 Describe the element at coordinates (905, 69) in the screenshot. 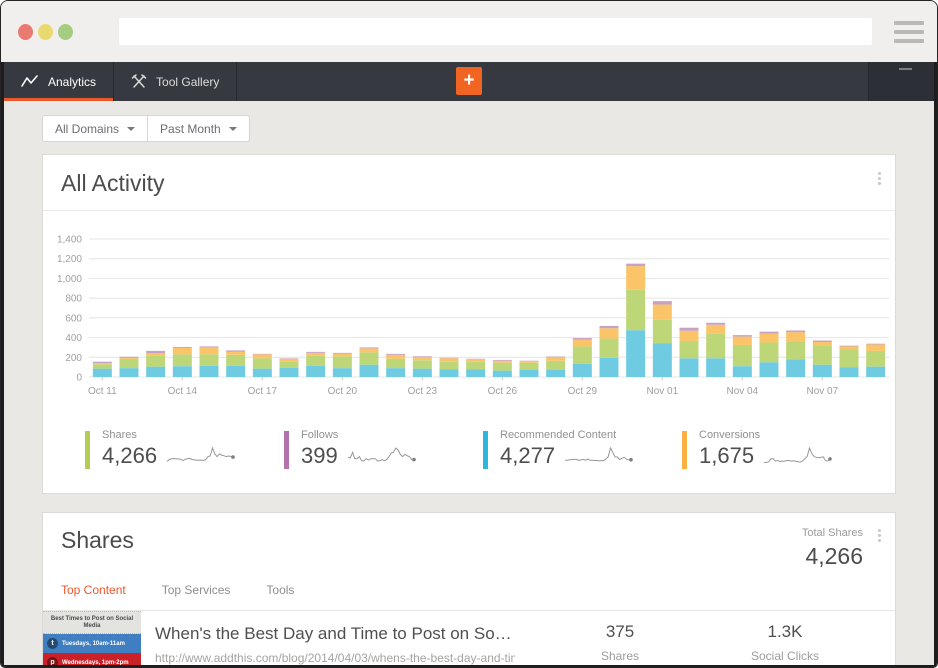

I see `minimize-dash-icon` at that location.